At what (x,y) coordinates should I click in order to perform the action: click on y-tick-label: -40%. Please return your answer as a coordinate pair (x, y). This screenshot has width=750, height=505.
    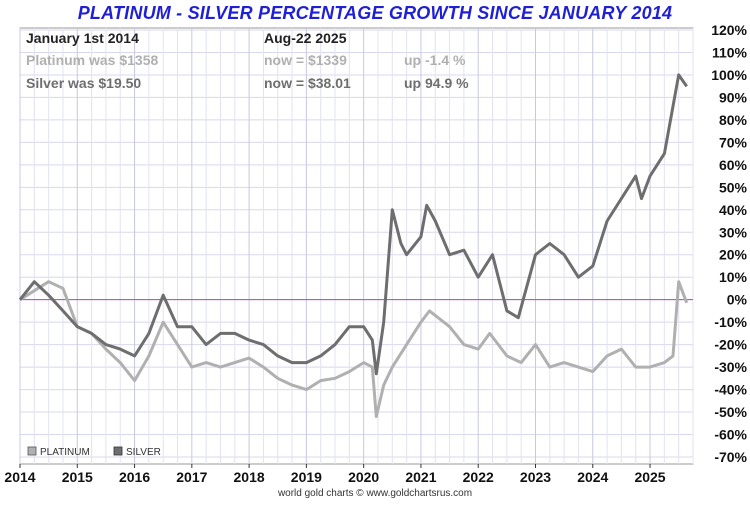
    Looking at the image, I should click on (730, 390).